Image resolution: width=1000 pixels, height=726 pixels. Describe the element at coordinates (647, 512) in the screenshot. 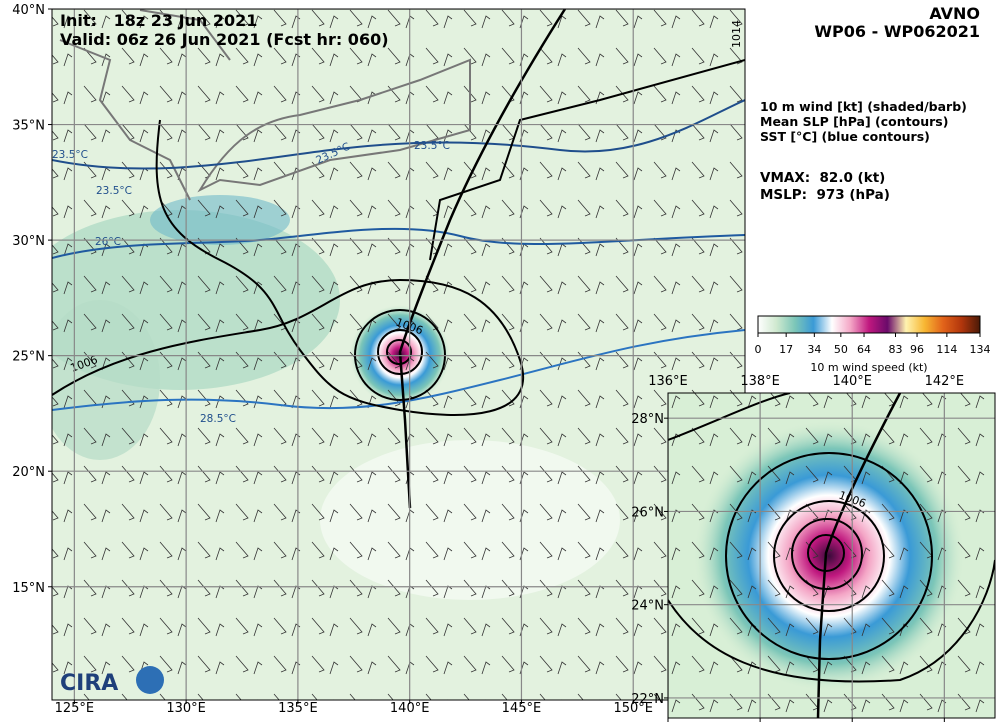

I see `y-tick-label: 26°N` at that location.